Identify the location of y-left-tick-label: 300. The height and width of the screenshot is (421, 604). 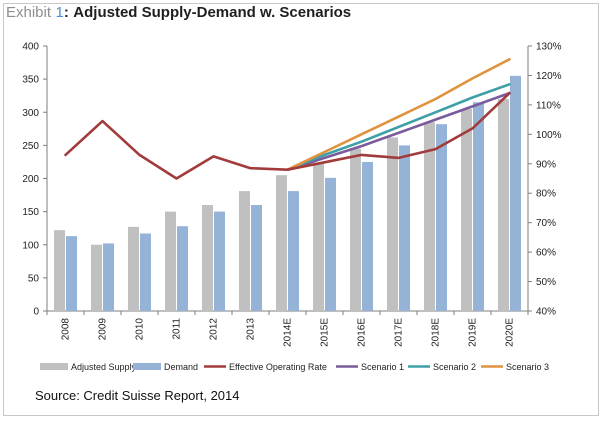
(30, 113).